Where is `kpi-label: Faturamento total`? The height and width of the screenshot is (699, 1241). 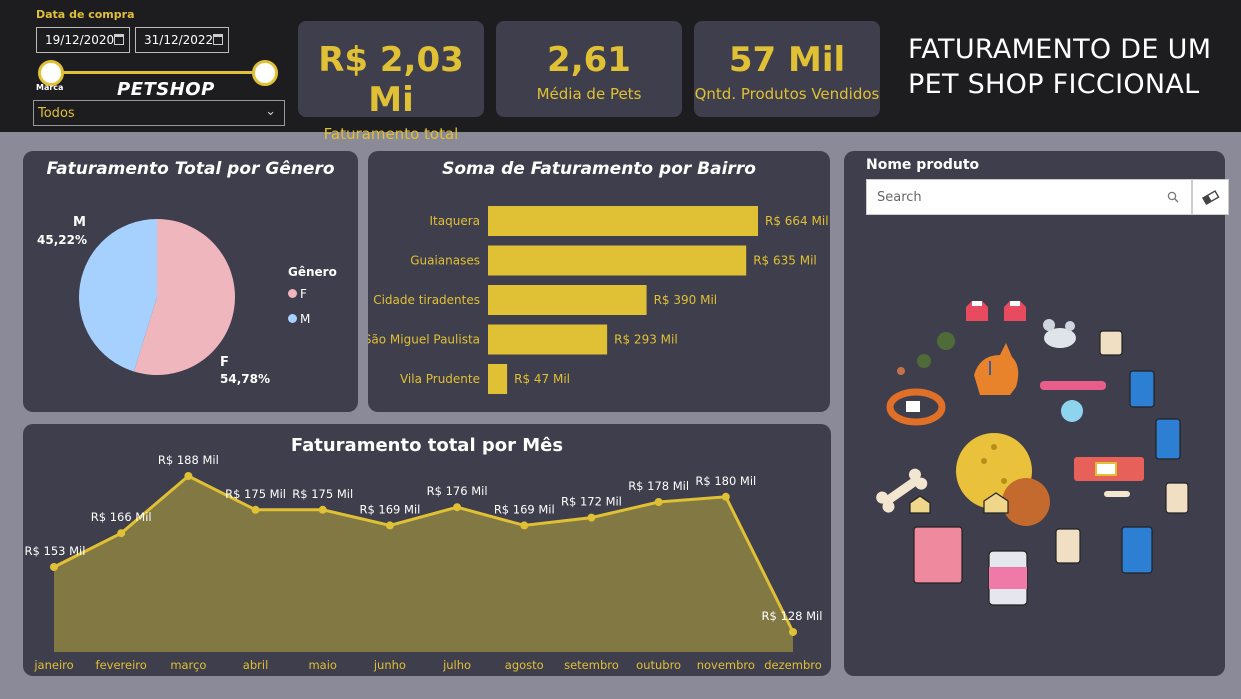 kpi-label: Faturamento total is located at coordinates (391, 134).